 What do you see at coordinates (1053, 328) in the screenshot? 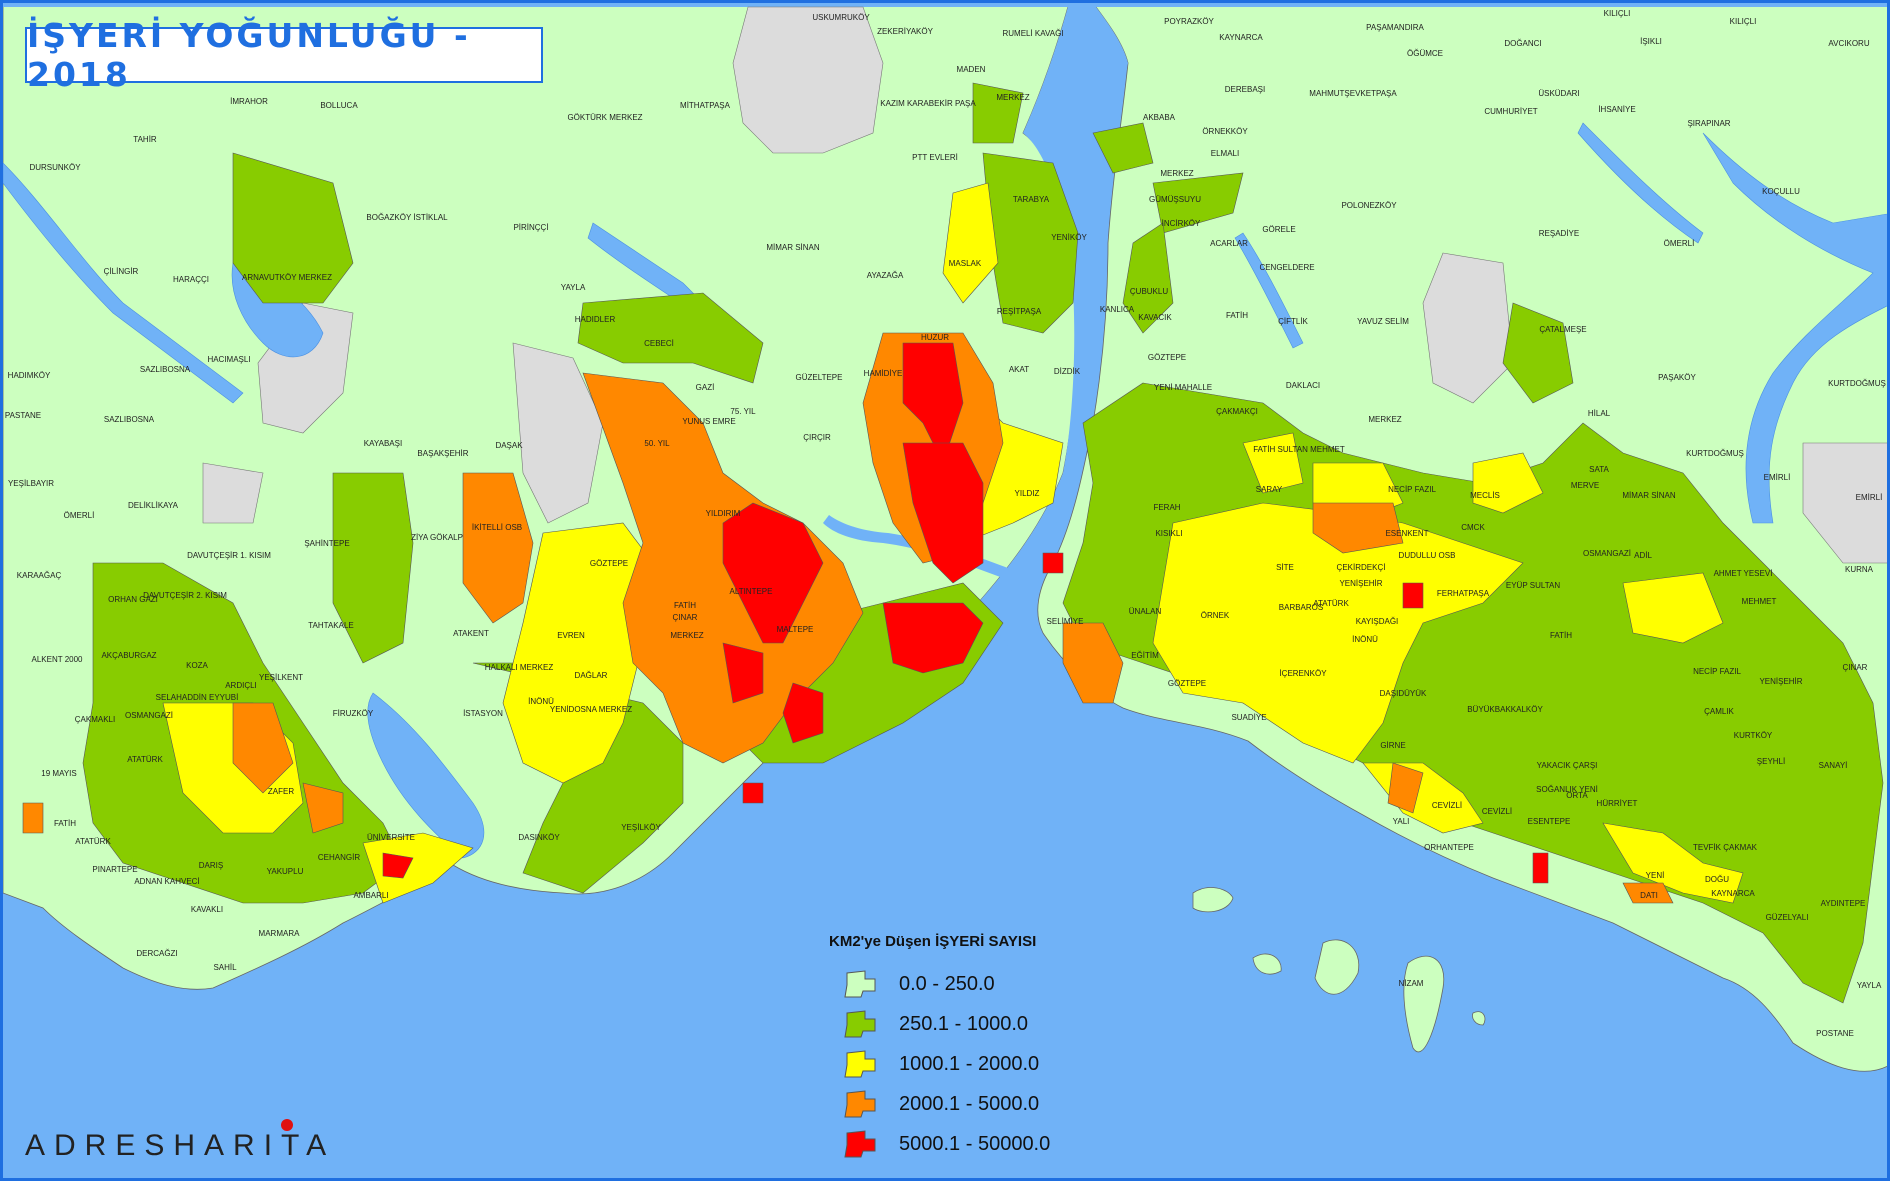
I see `bosphorus` at bounding box center [1053, 328].